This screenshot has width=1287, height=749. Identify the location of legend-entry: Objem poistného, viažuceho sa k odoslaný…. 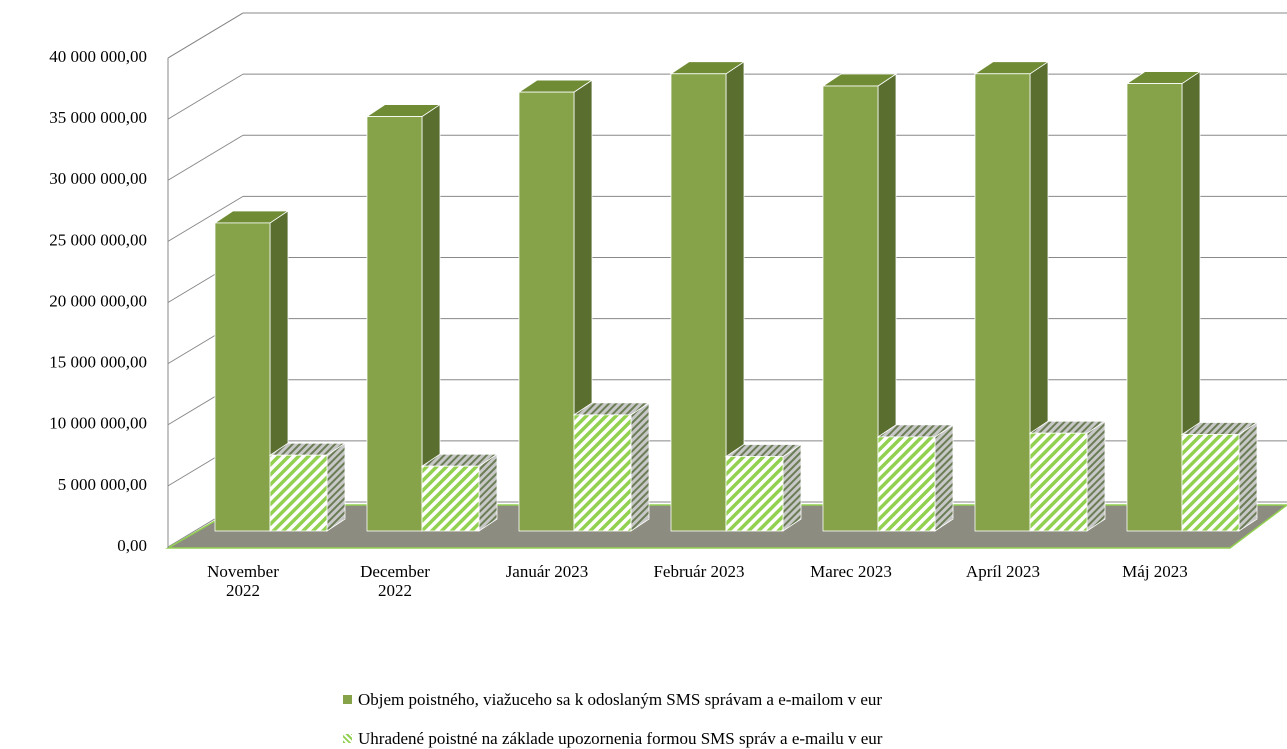
(612, 700).